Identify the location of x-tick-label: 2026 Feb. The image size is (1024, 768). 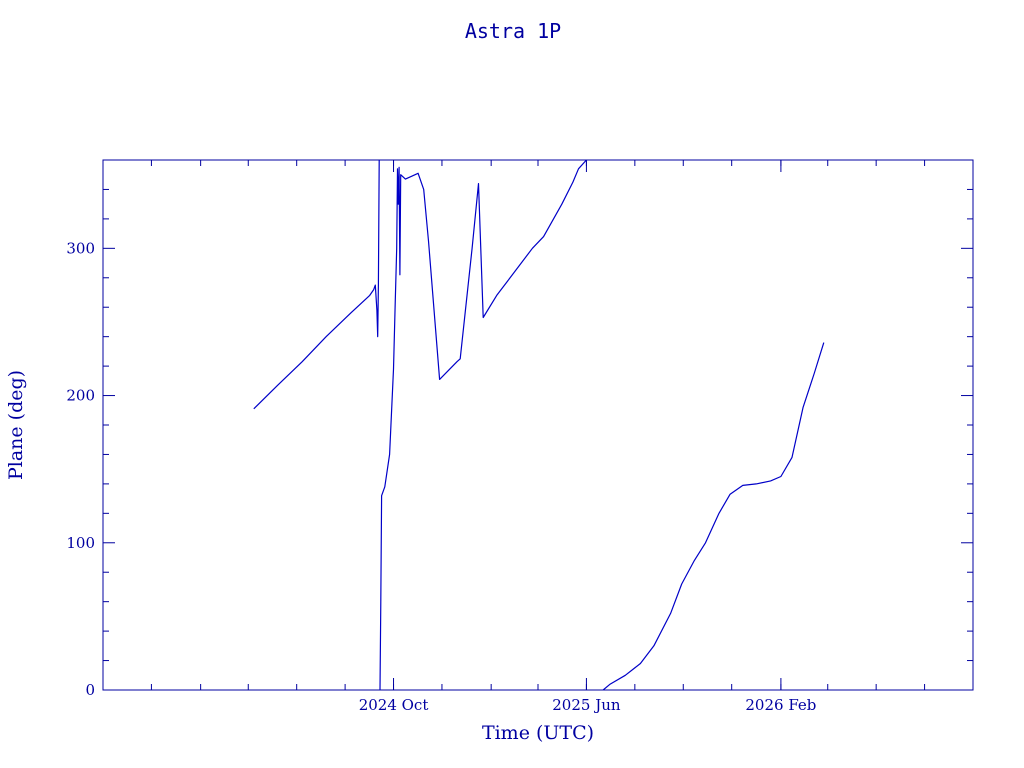
(780, 705).